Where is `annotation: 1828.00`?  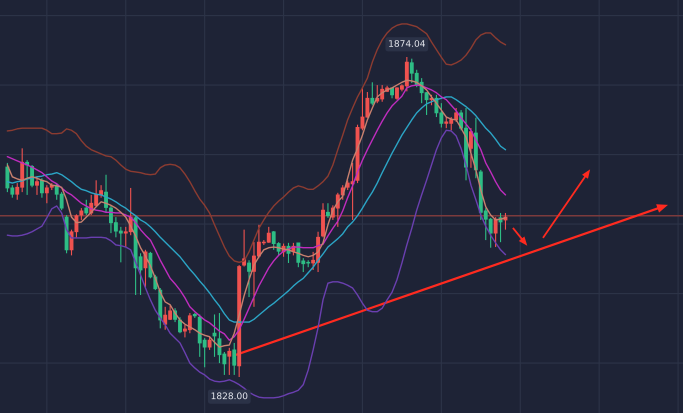
annotation: 1828.00 is located at coordinates (230, 396).